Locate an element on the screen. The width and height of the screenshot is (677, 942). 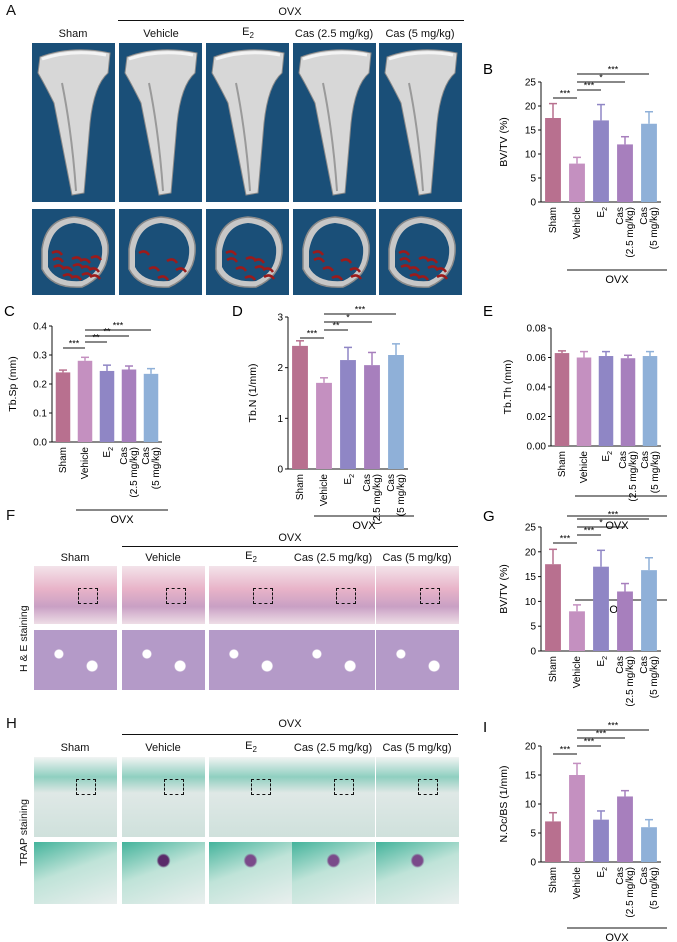
y-tick-label: 15 is located at coordinates (531, 131).